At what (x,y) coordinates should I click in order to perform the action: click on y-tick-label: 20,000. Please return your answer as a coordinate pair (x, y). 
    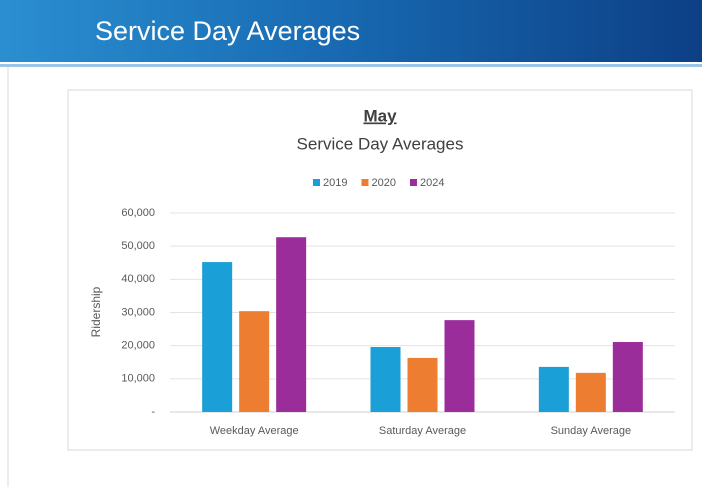
    Looking at the image, I should click on (138, 346).